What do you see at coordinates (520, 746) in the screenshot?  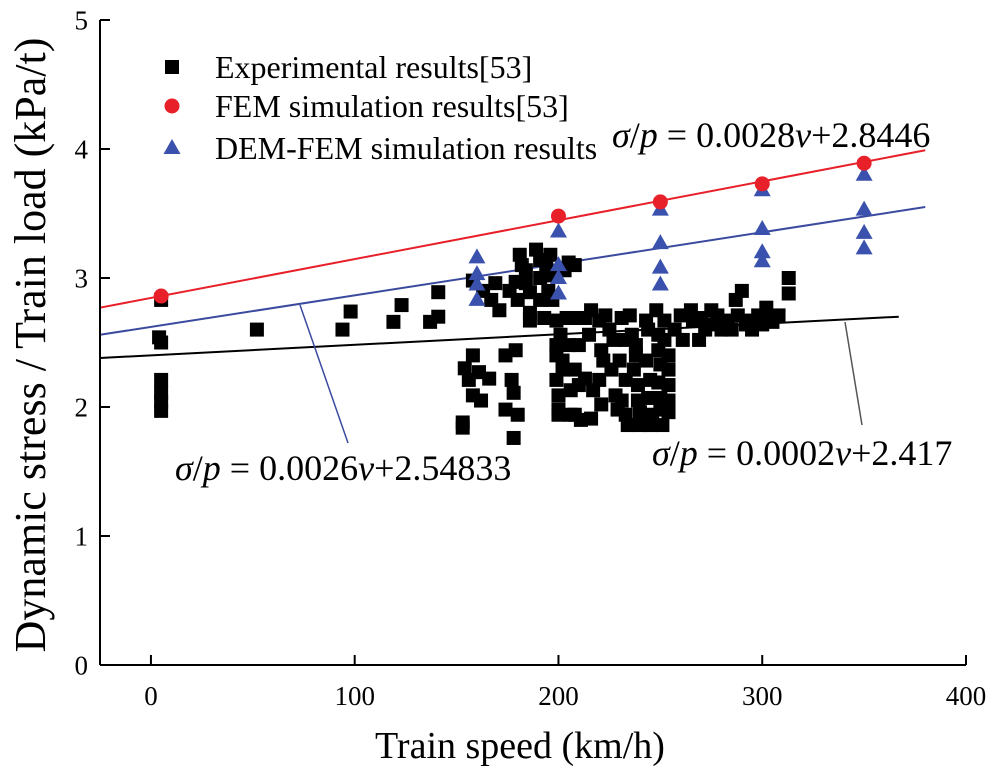 I see `x-axis-title: Train speed (km/h)` at bounding box center [520, 746].